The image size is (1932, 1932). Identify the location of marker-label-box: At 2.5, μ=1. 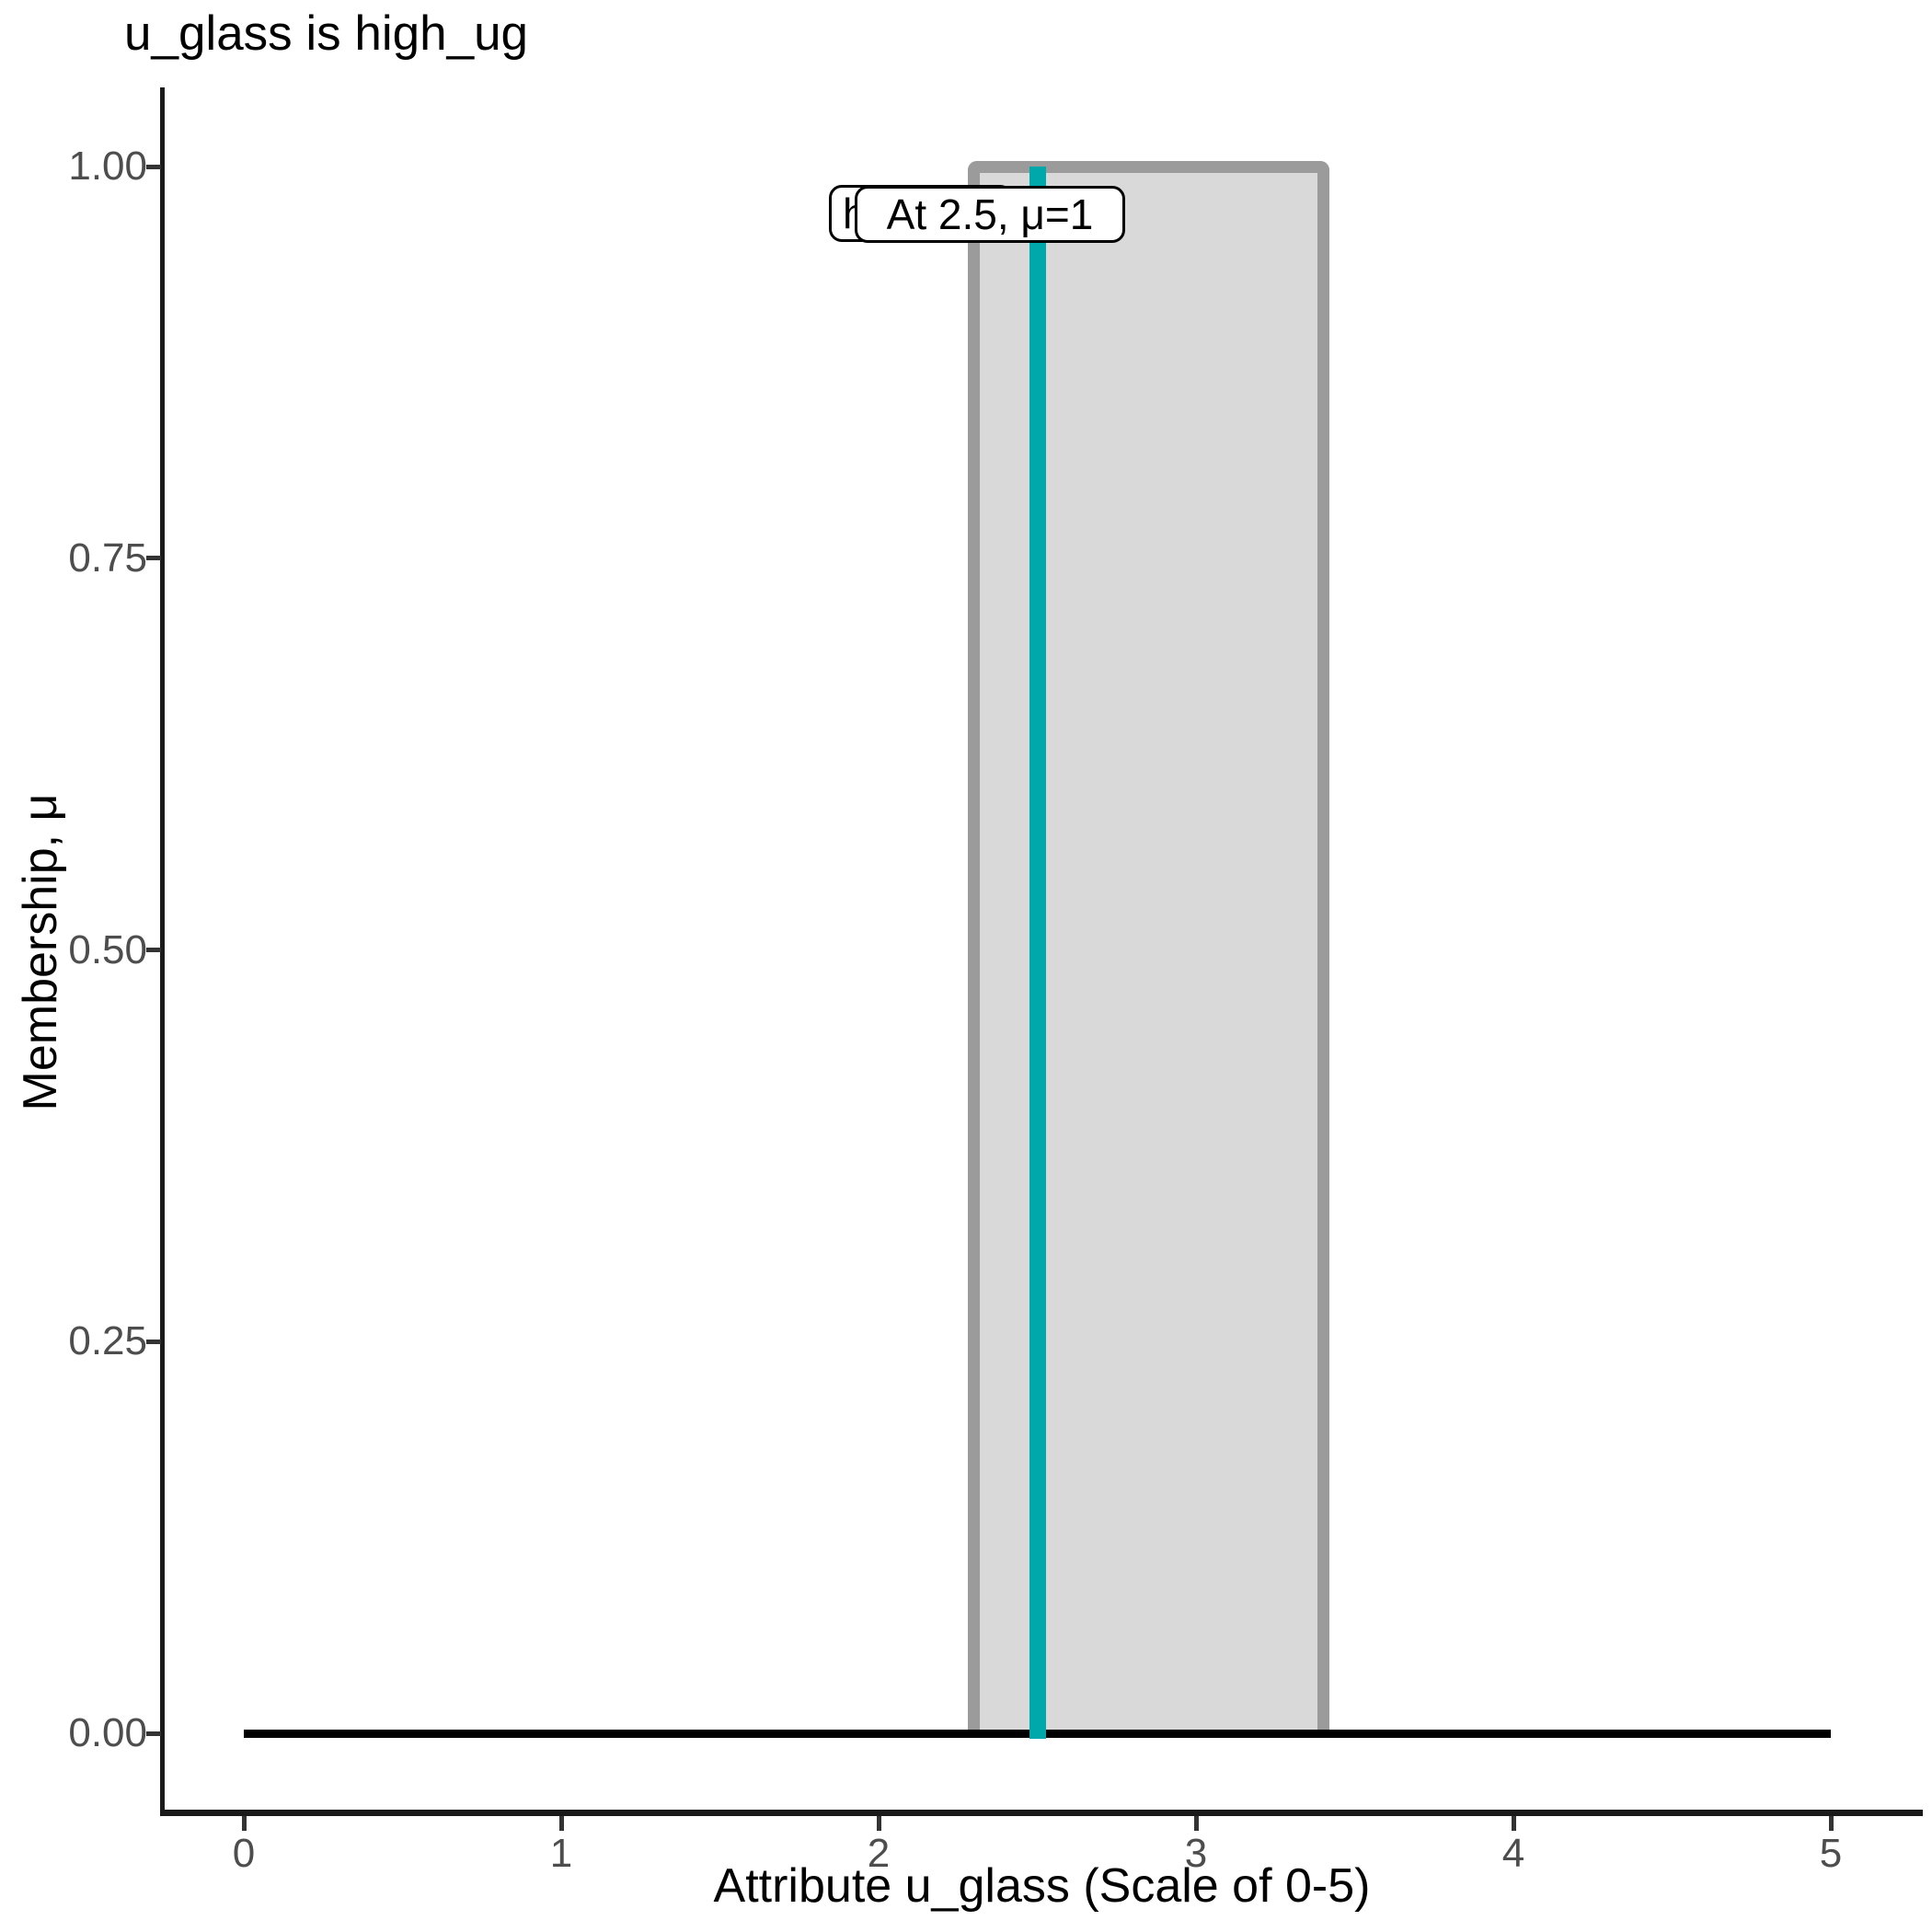
(990, 214).